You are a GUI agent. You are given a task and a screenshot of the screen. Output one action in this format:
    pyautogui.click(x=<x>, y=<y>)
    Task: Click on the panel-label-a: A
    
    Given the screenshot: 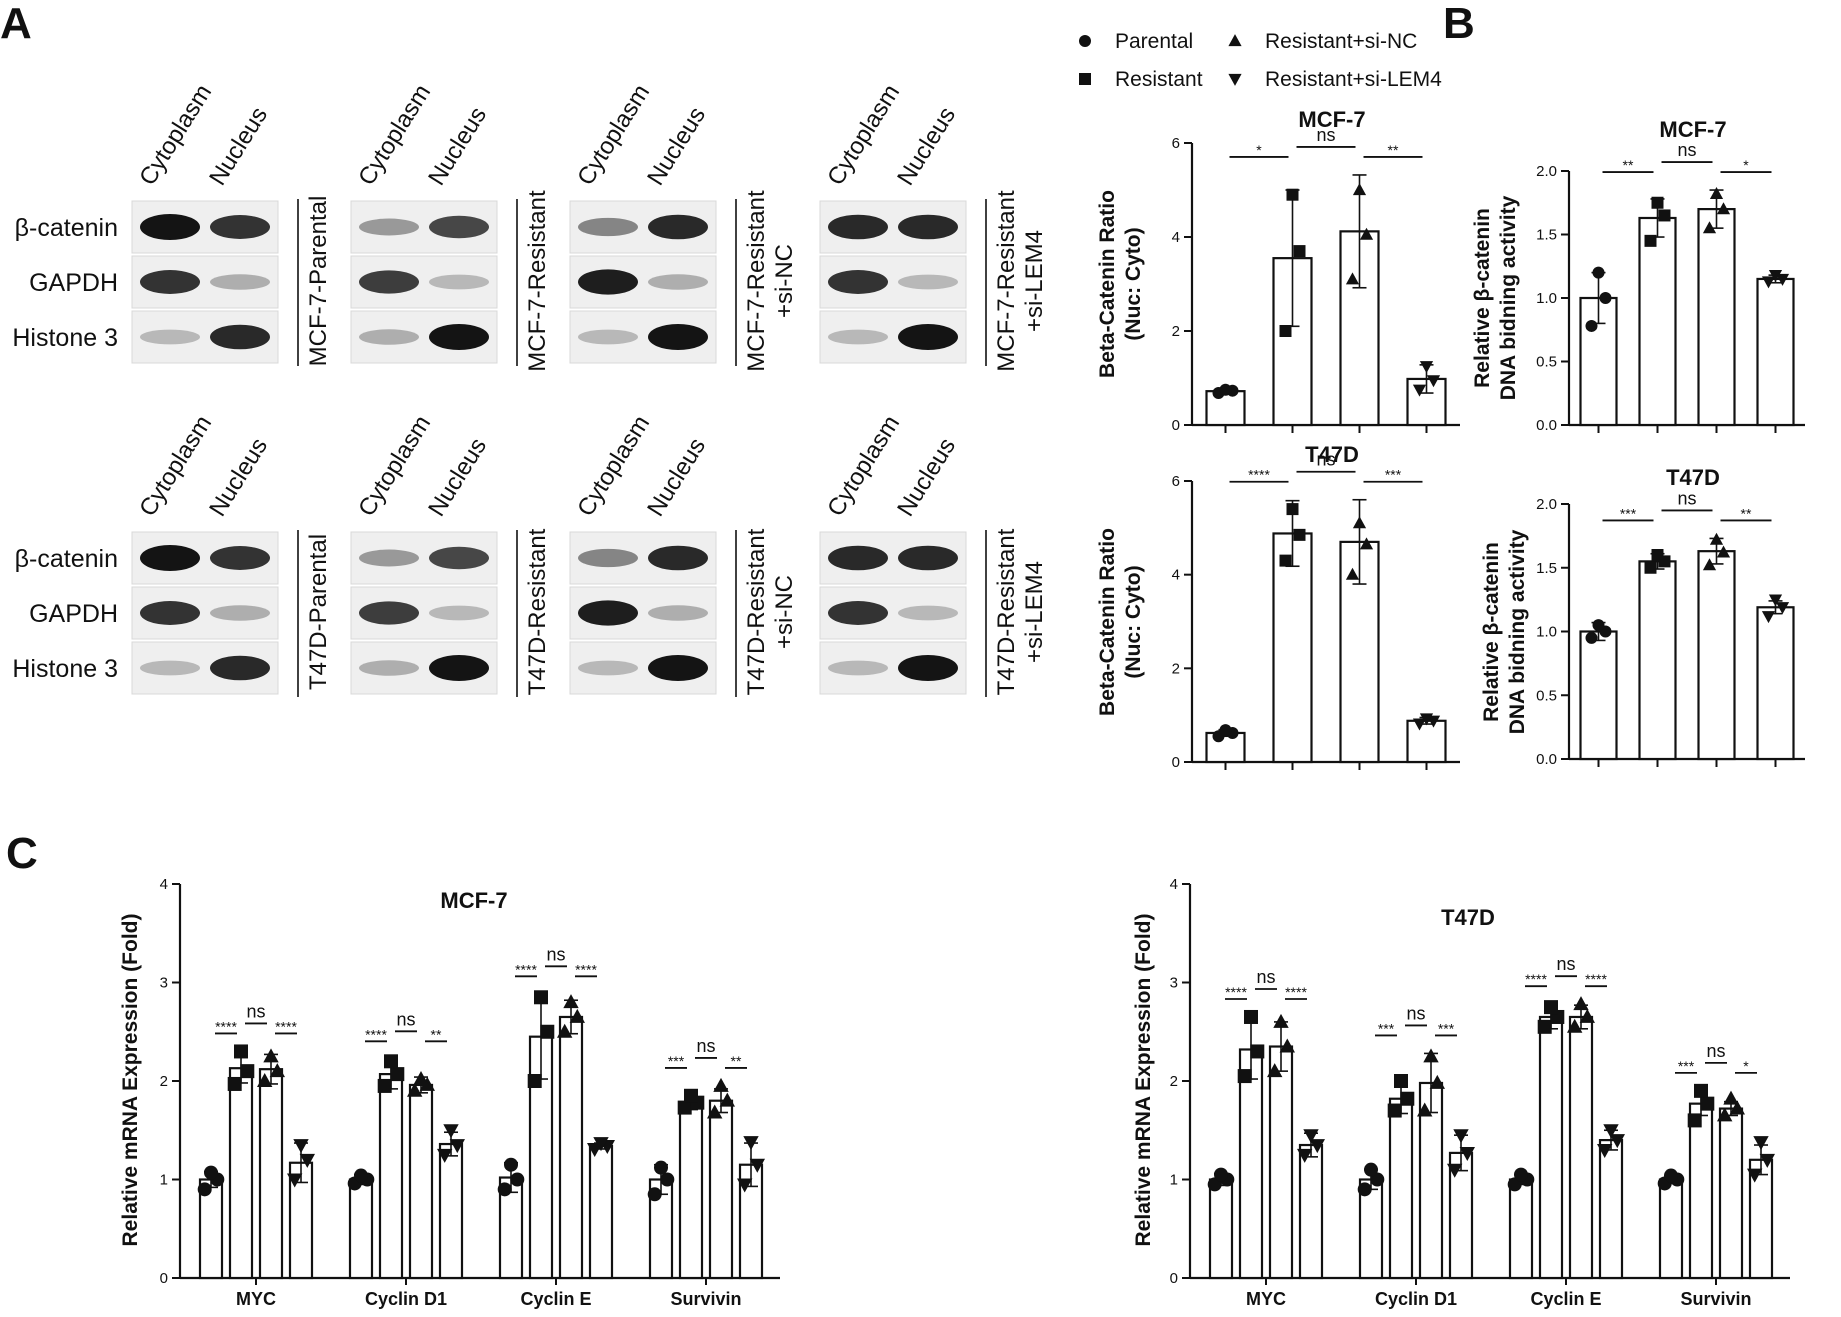 What is the action you would take?
    pyautogui.click(x=16, y=24)
    